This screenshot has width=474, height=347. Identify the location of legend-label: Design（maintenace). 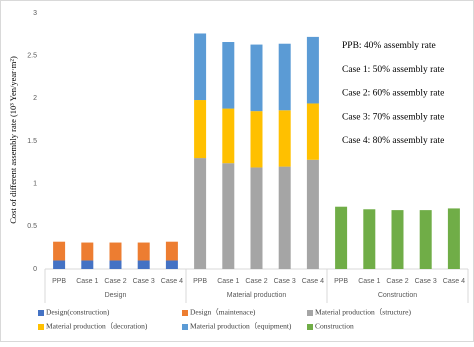
(223, 312).